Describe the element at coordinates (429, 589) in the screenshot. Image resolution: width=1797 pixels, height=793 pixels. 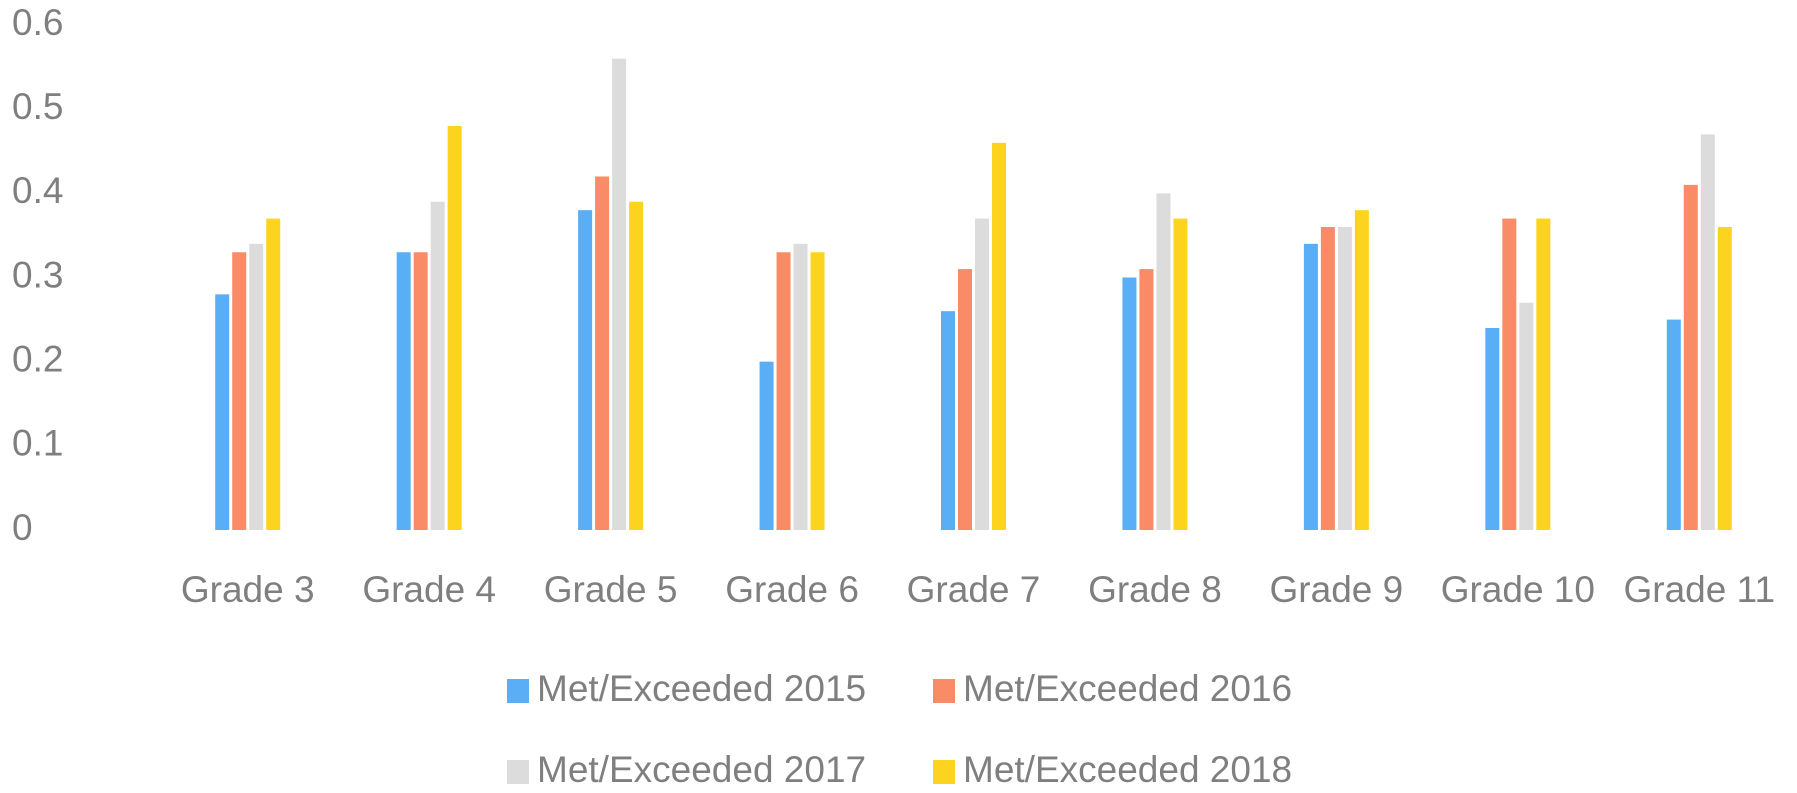
I see `x-tick-label: Grade 4` at that location.